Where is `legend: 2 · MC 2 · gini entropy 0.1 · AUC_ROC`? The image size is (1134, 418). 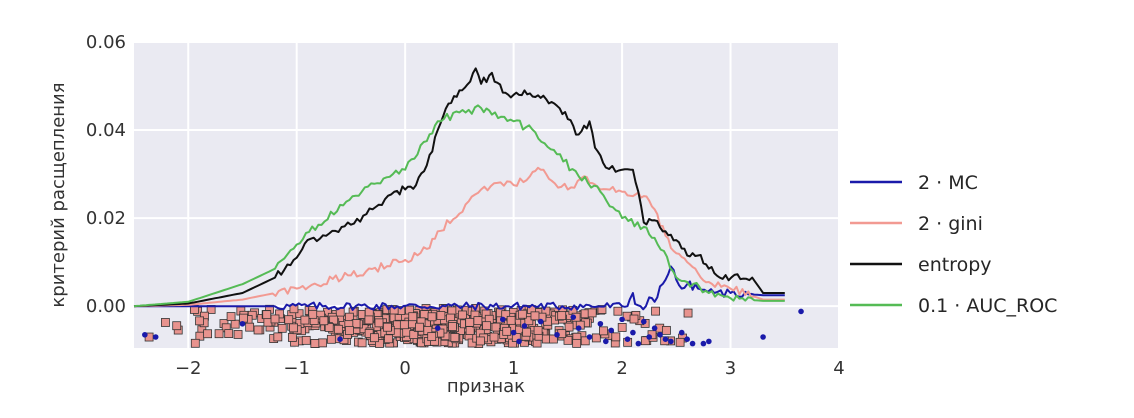
legend: 2 · MC 2 · gini entropy 0.1 · AUC_ROC is located at coordinates (953, 244).